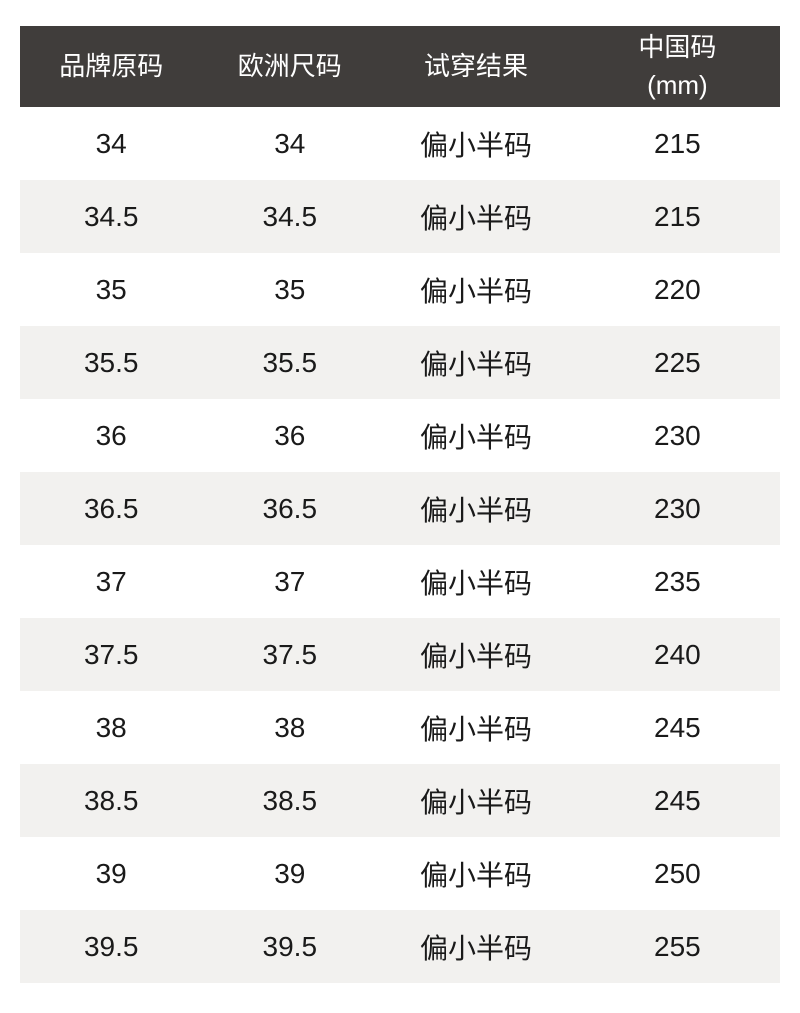 The image size is (800, 1013). I want to click on cell-eu-size: 35, so click(290, 289).